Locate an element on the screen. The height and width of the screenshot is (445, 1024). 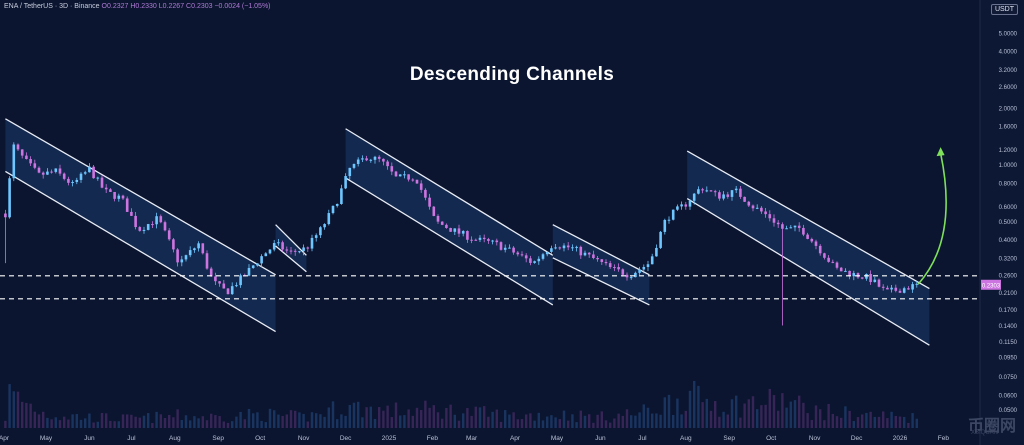
x-tick-label: Oct is located at coordinates (260, 438).